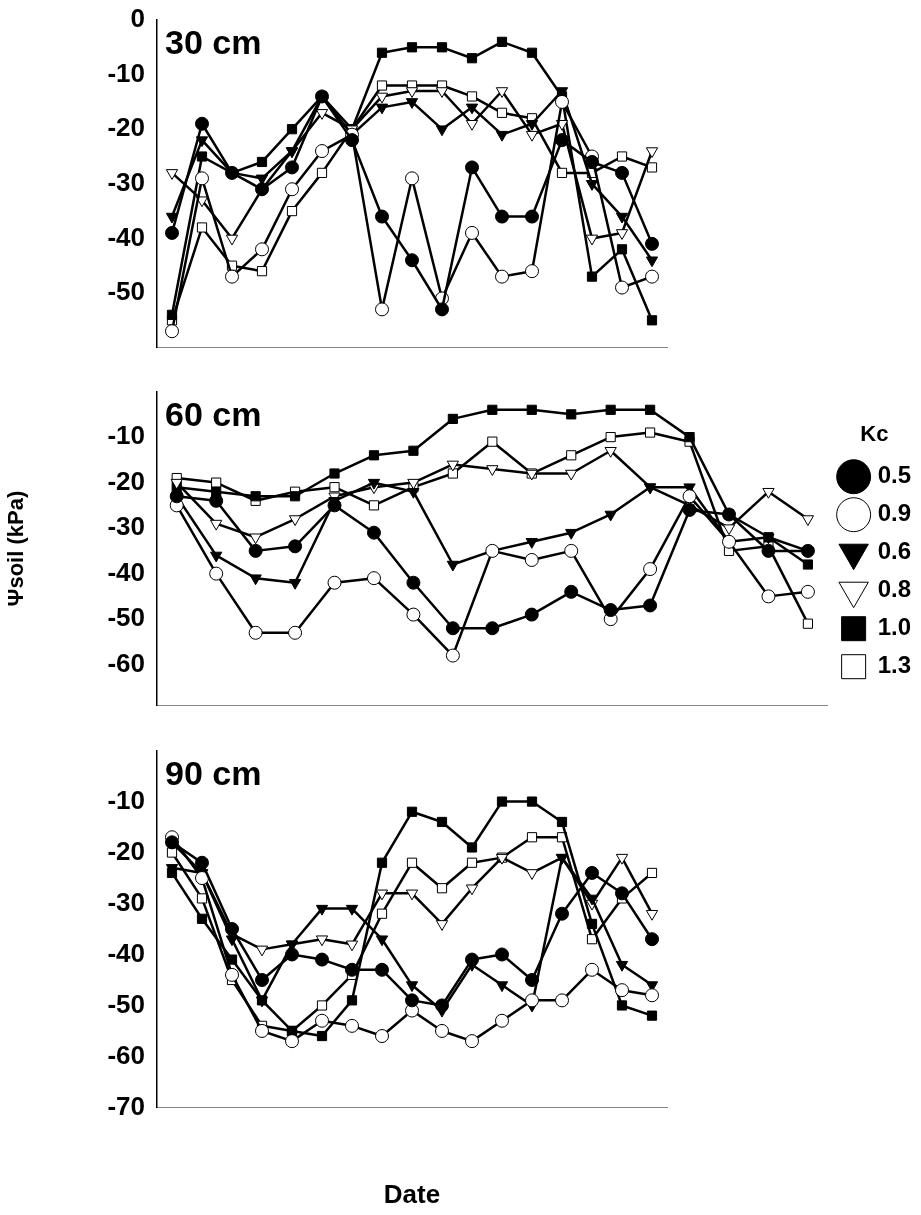  I want to click on chart-title: 60 cm, so click(213, 413).